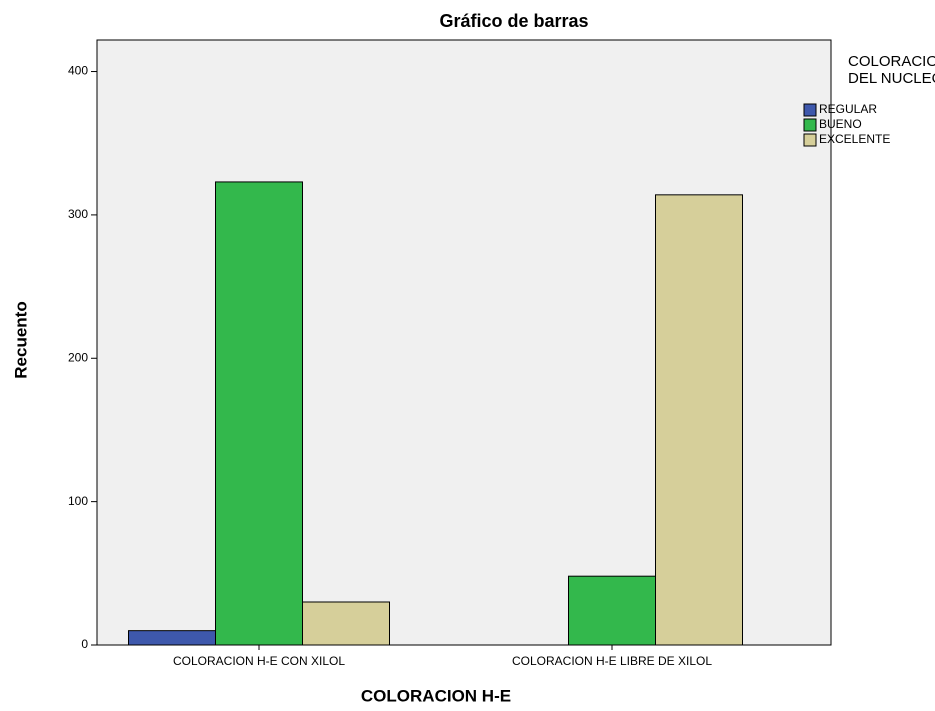 The width and height of the screenshot is (935, 711). What do you see at coordinates (840, 124) in the screenshot?
I see `legend-label: BUENO` at bounding box center [840, 124].